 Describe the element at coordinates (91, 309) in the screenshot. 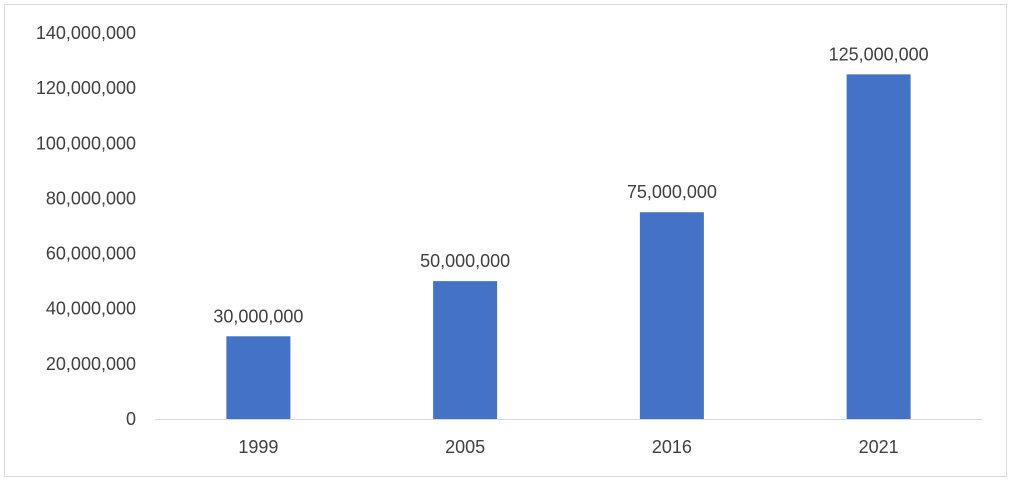

I see `y-tick-label: 40,000,000` at that location.